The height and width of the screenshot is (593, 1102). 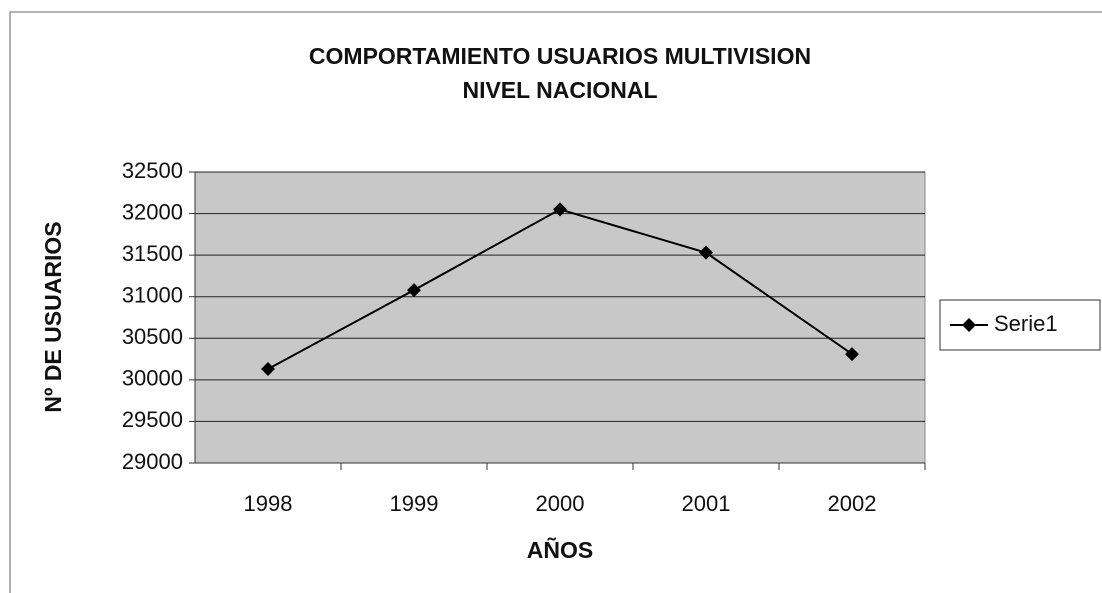 I want to click on y-tick-label: 29500, so click(x=152, y=419).